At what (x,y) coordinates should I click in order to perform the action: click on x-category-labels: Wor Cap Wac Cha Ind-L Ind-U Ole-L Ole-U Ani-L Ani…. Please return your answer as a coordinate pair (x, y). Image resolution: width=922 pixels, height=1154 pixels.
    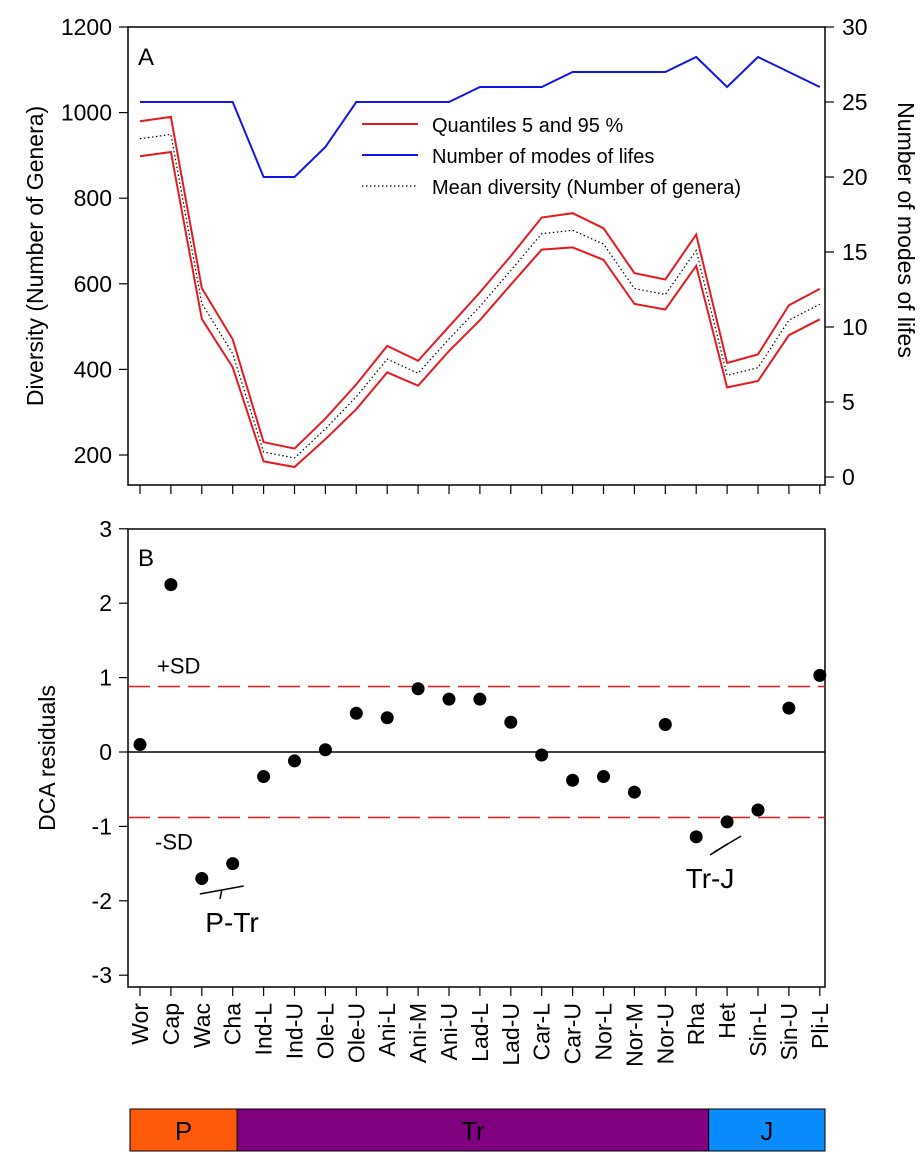
    Looking at the image, I should click on (480, 1034).